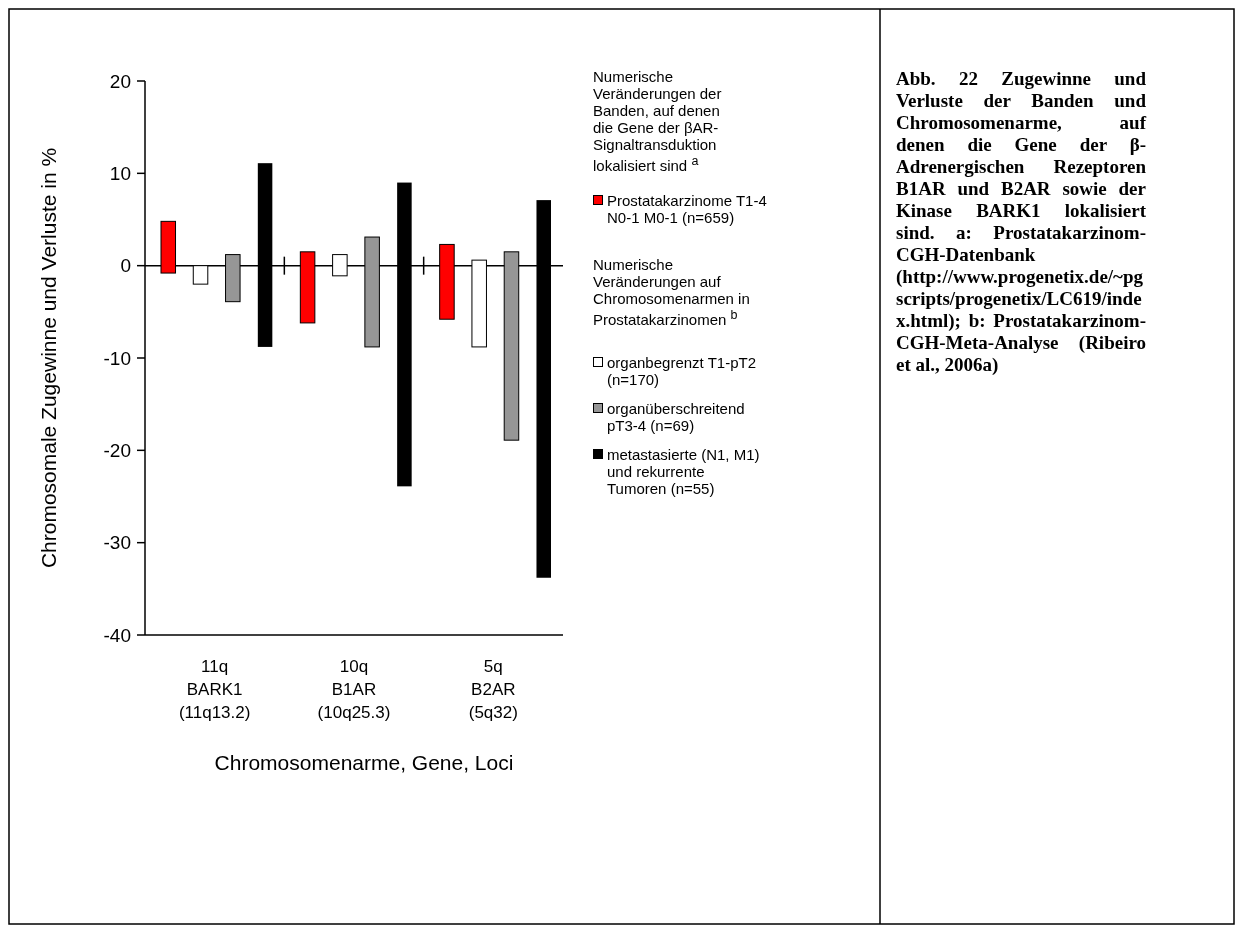 This screenshot has width=1243, height=933. Describe the element at coordinates (493, 689) in the screenshot. I see `x-tick-label: 5q B2AR (5q32)` at that location.